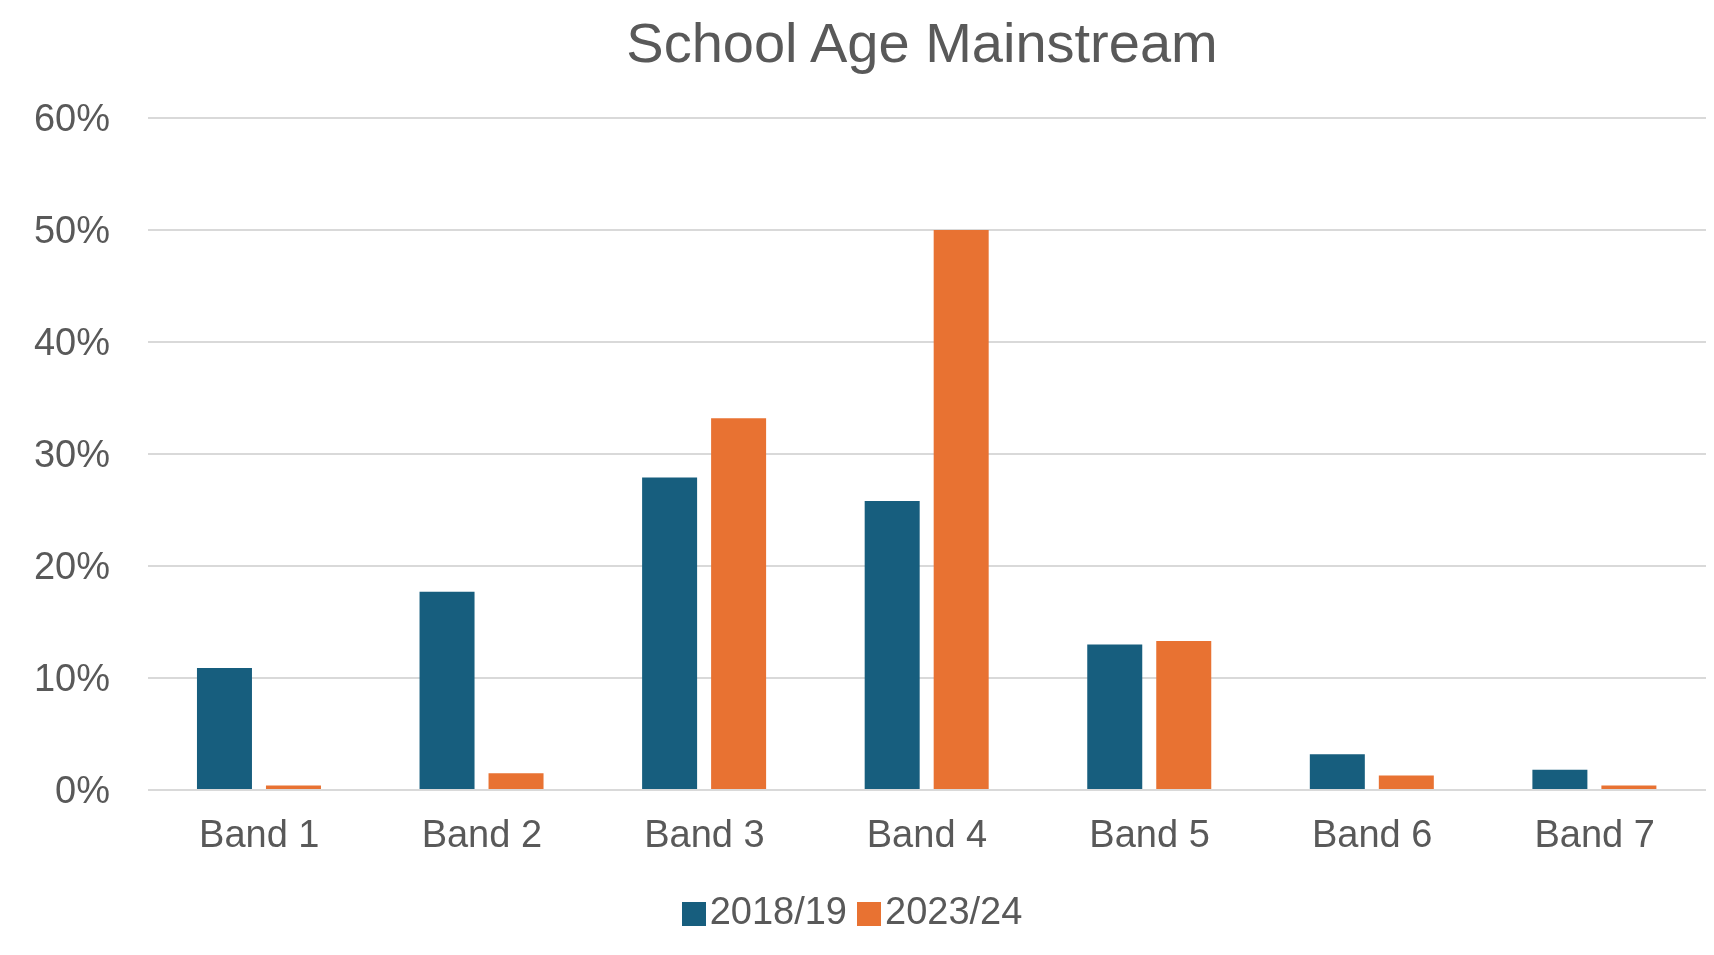  Describe the element at coordinates (71, 454) in the screenshot. I see `y-tick-label: 30%` at that location.